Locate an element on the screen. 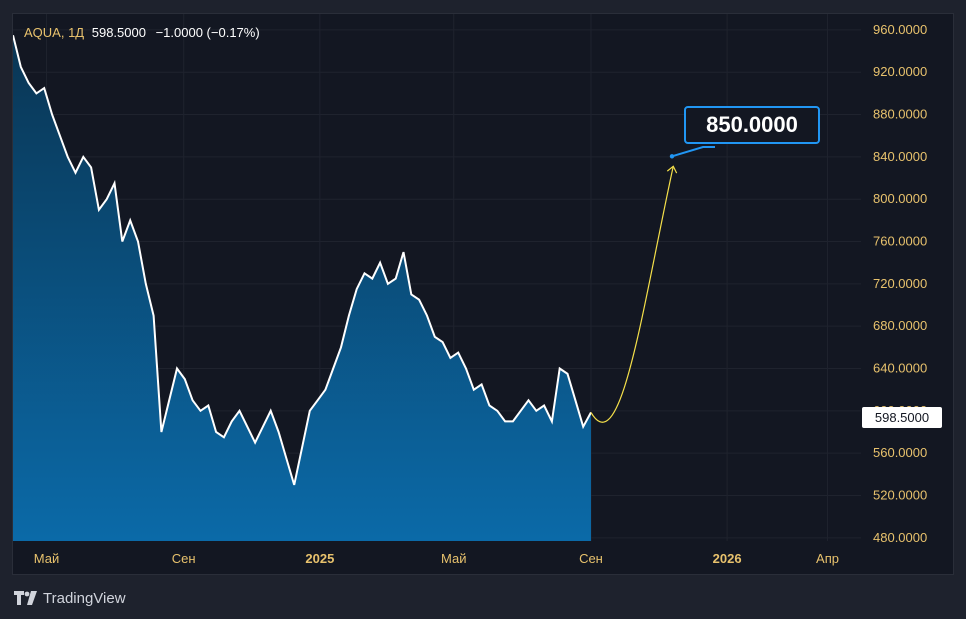 This screenshot has height=619, width=966. legend-symbol: AQUA, 1Д is located at coordinates (54, 32).